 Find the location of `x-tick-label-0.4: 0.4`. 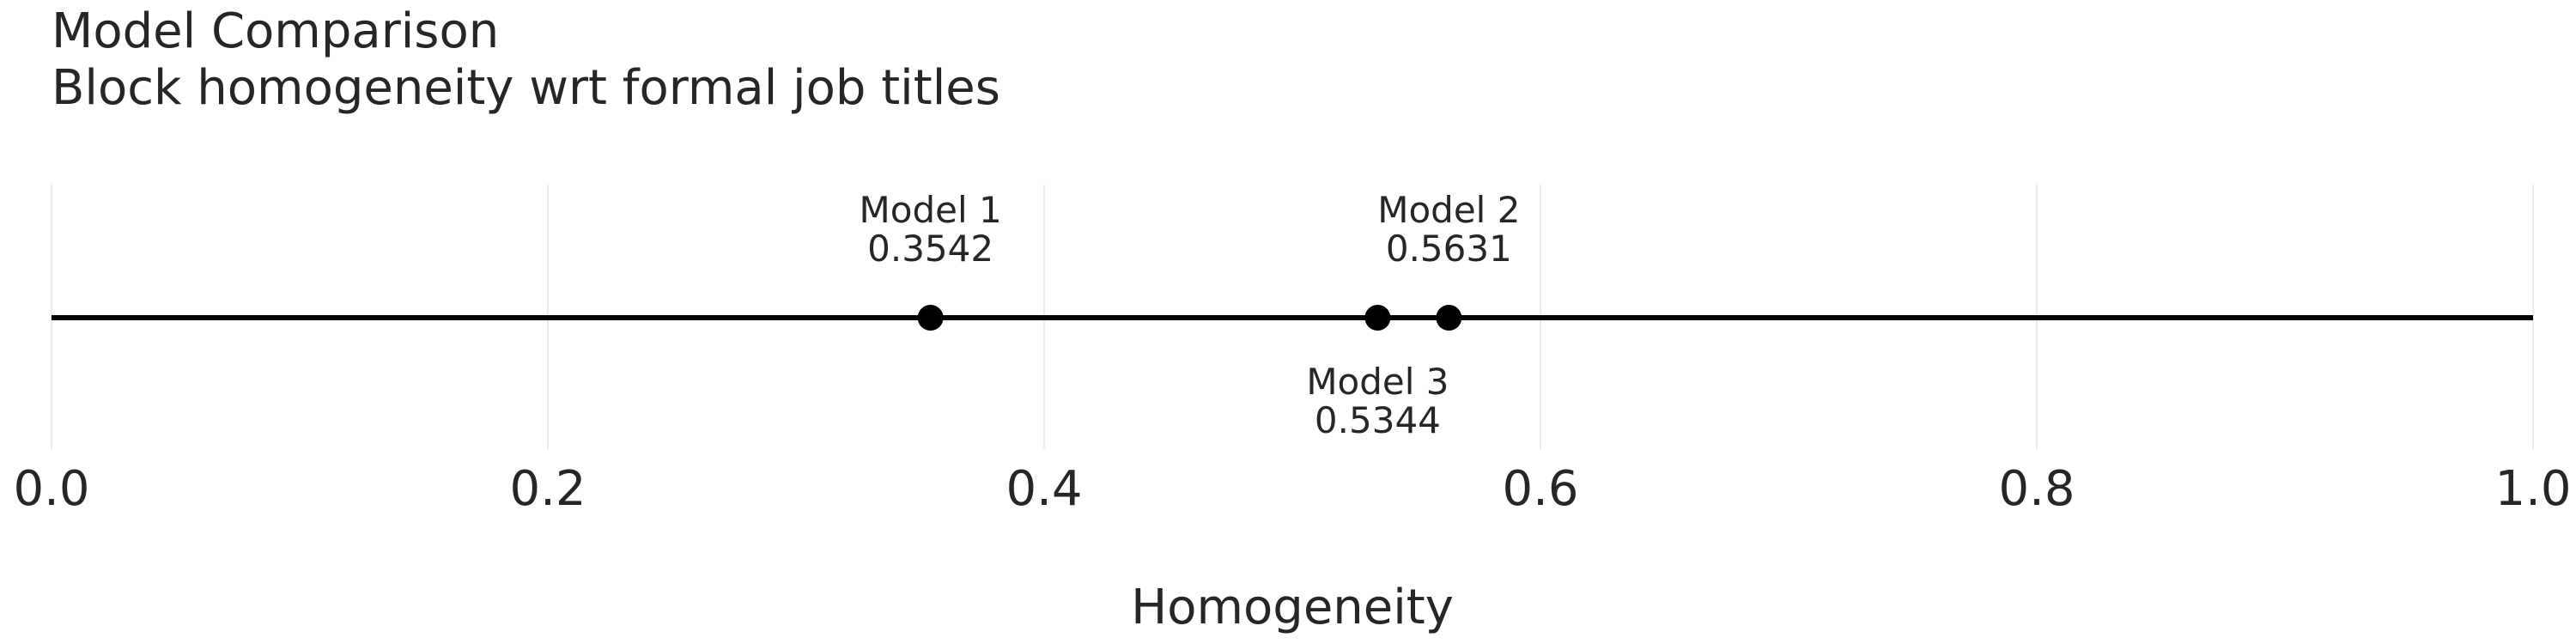

x-tick-label-0.4: 0.4 is located at coordinates (1043, 489).